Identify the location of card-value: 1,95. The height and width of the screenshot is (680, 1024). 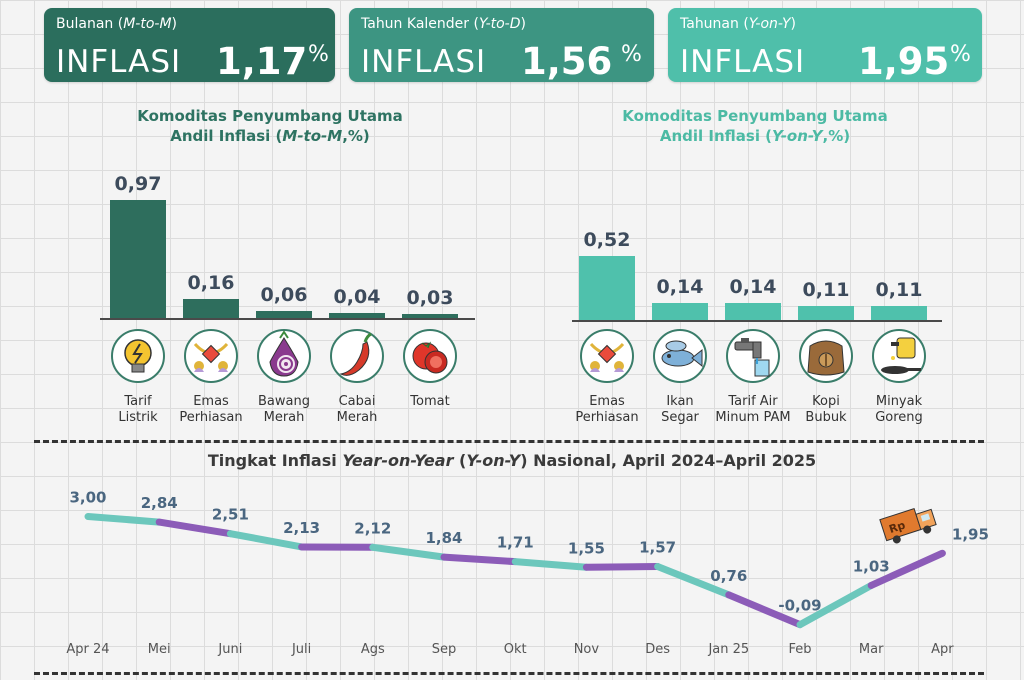
(904, 61).